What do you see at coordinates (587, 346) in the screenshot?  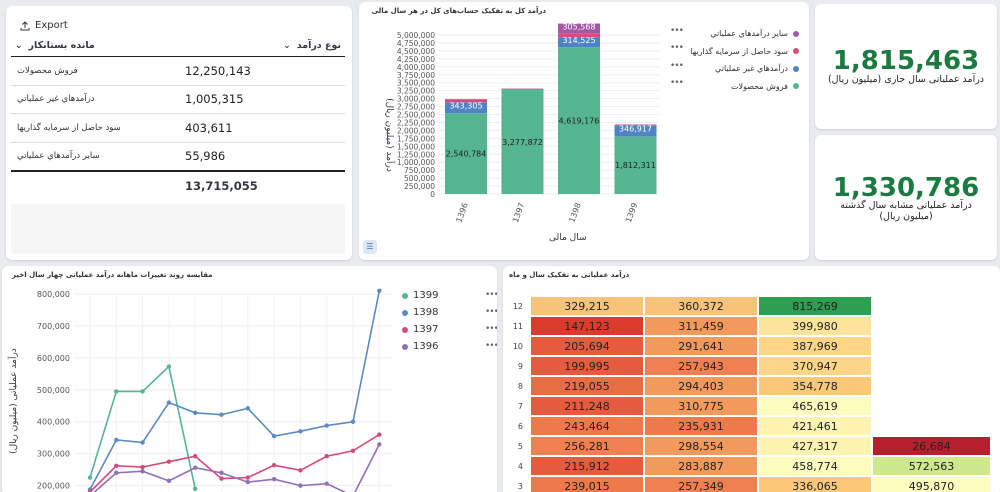 I see `heatmap-cell: 205,694` at bounding box center [587, 346].